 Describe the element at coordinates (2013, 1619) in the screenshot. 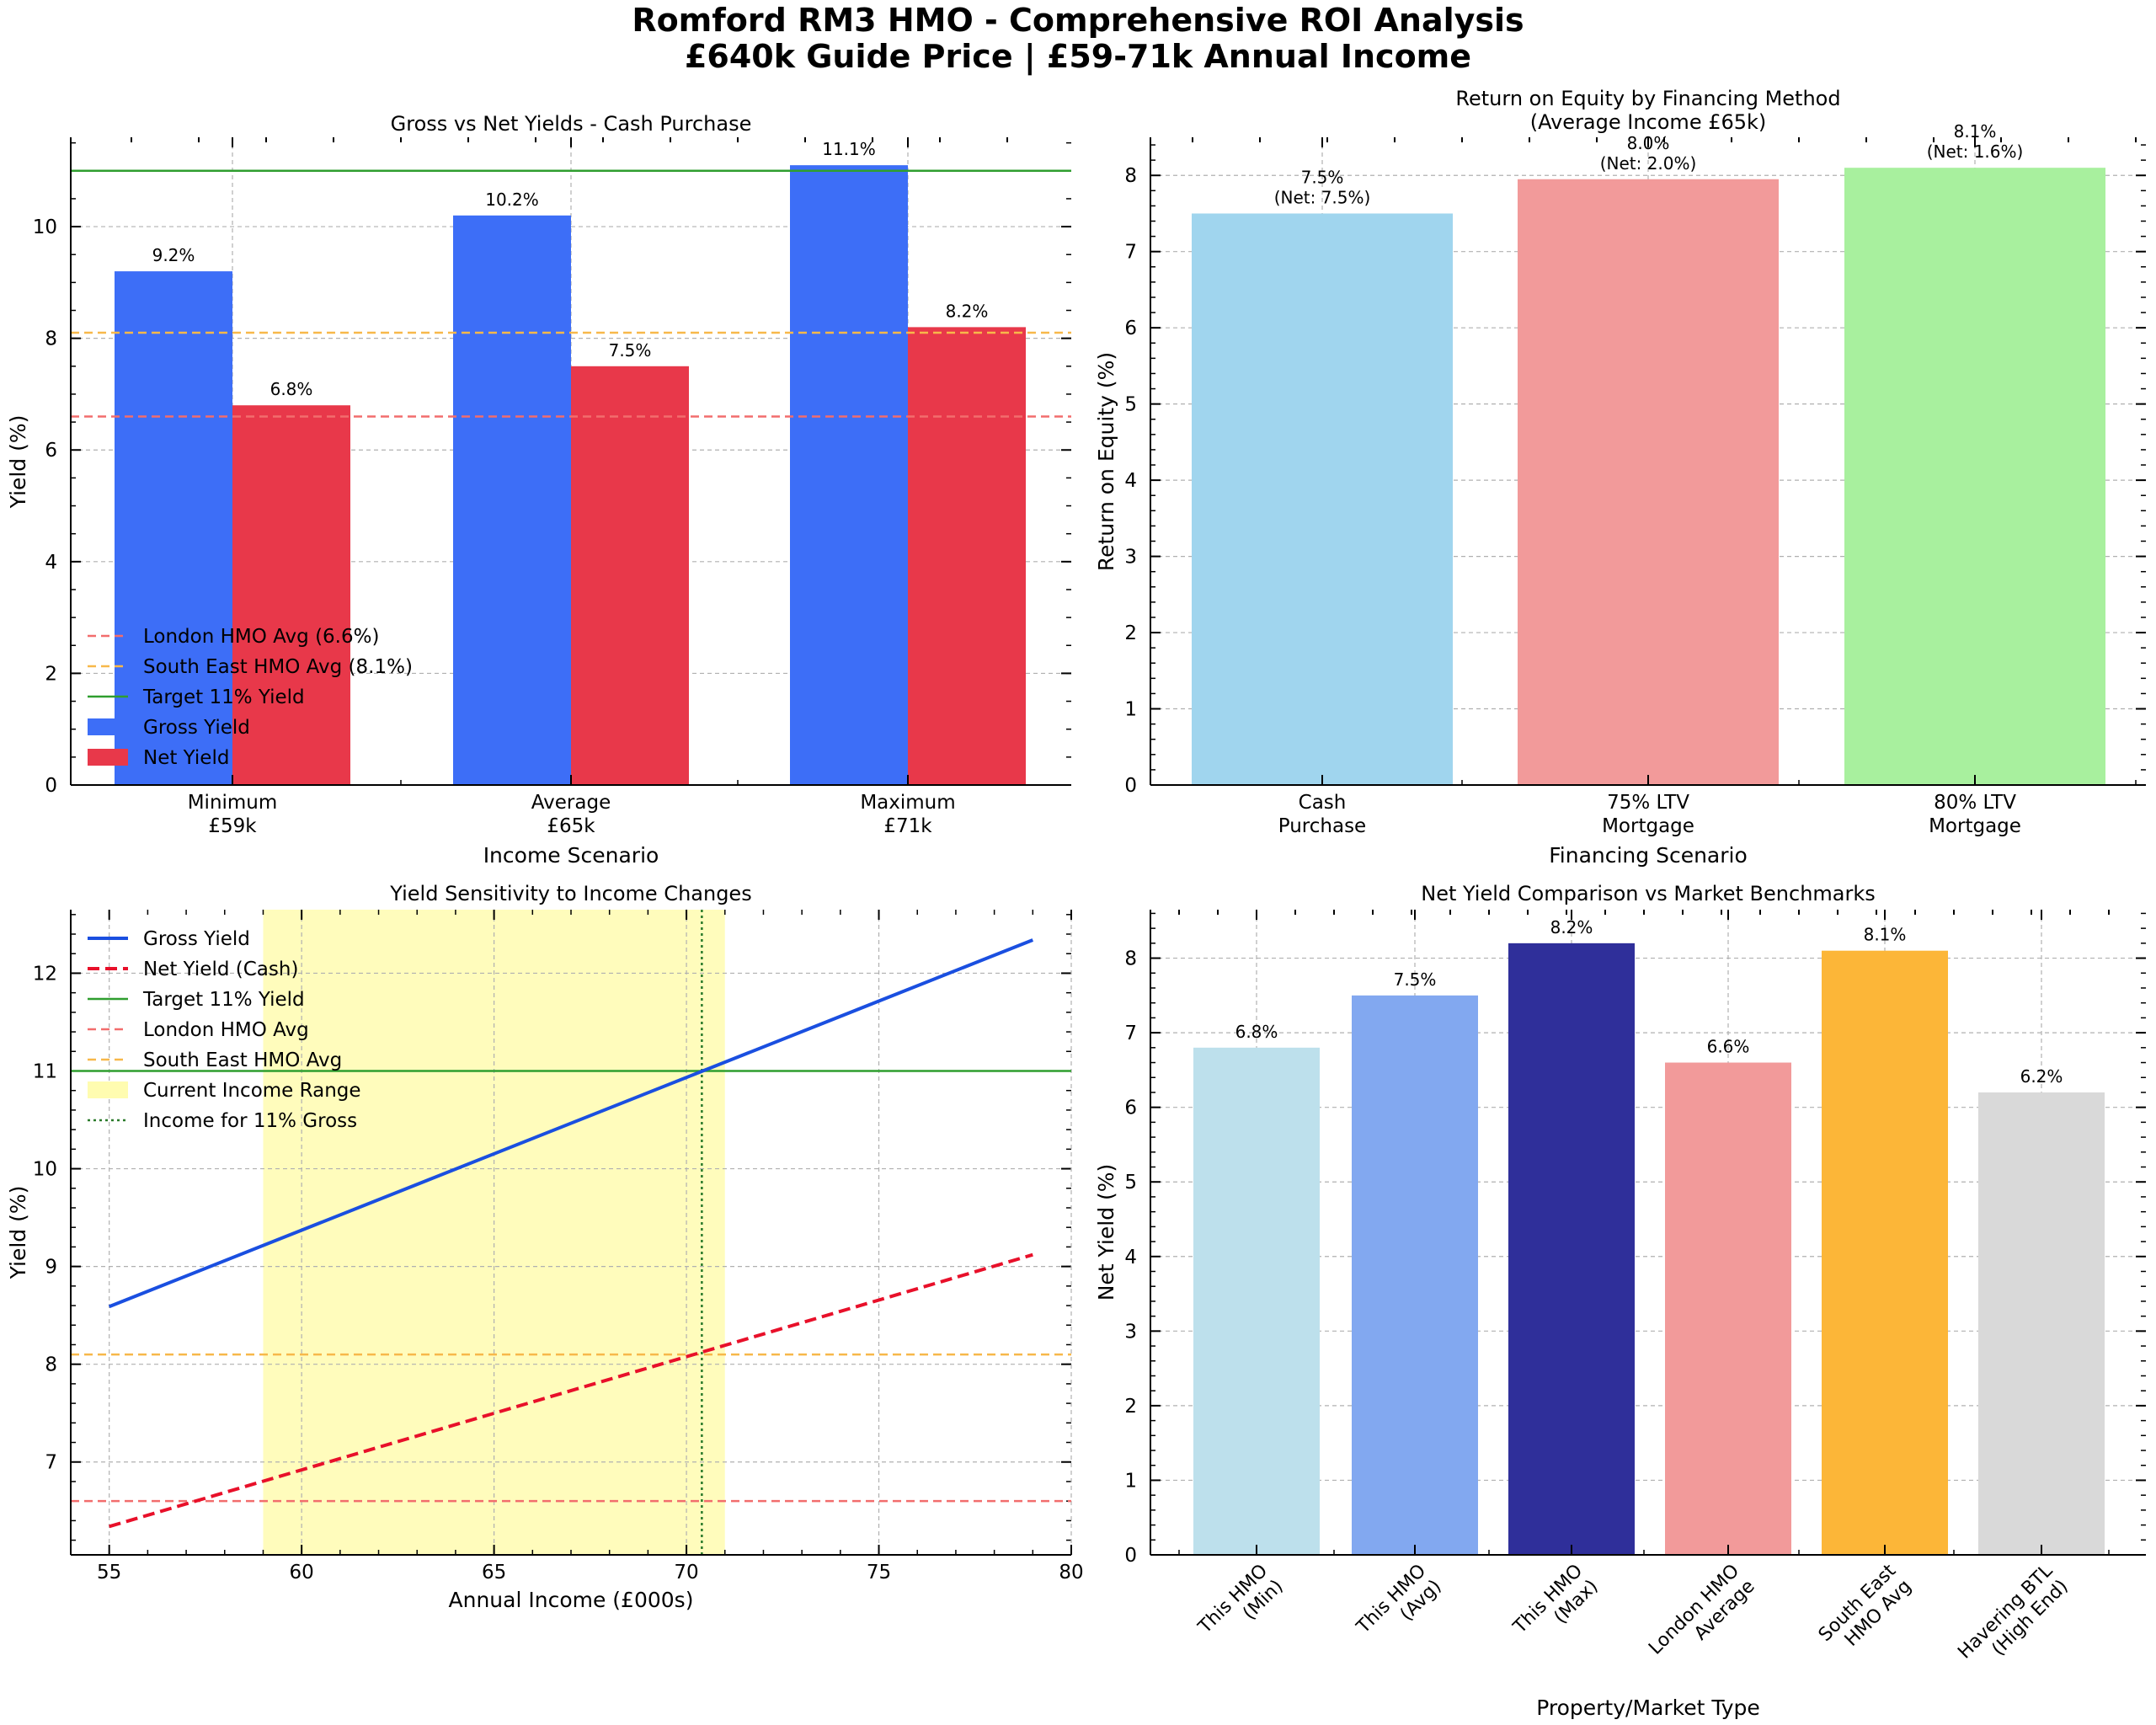

I see `x-tick-label: Havering BTL(High End)` at that location.